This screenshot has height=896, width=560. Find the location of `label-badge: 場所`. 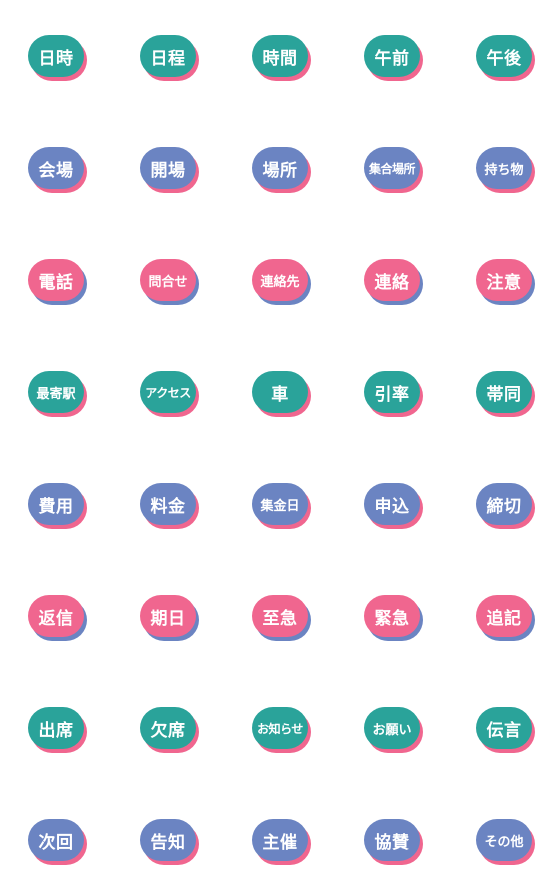

label-badge: 場所 is located at coordinates (281, 170).